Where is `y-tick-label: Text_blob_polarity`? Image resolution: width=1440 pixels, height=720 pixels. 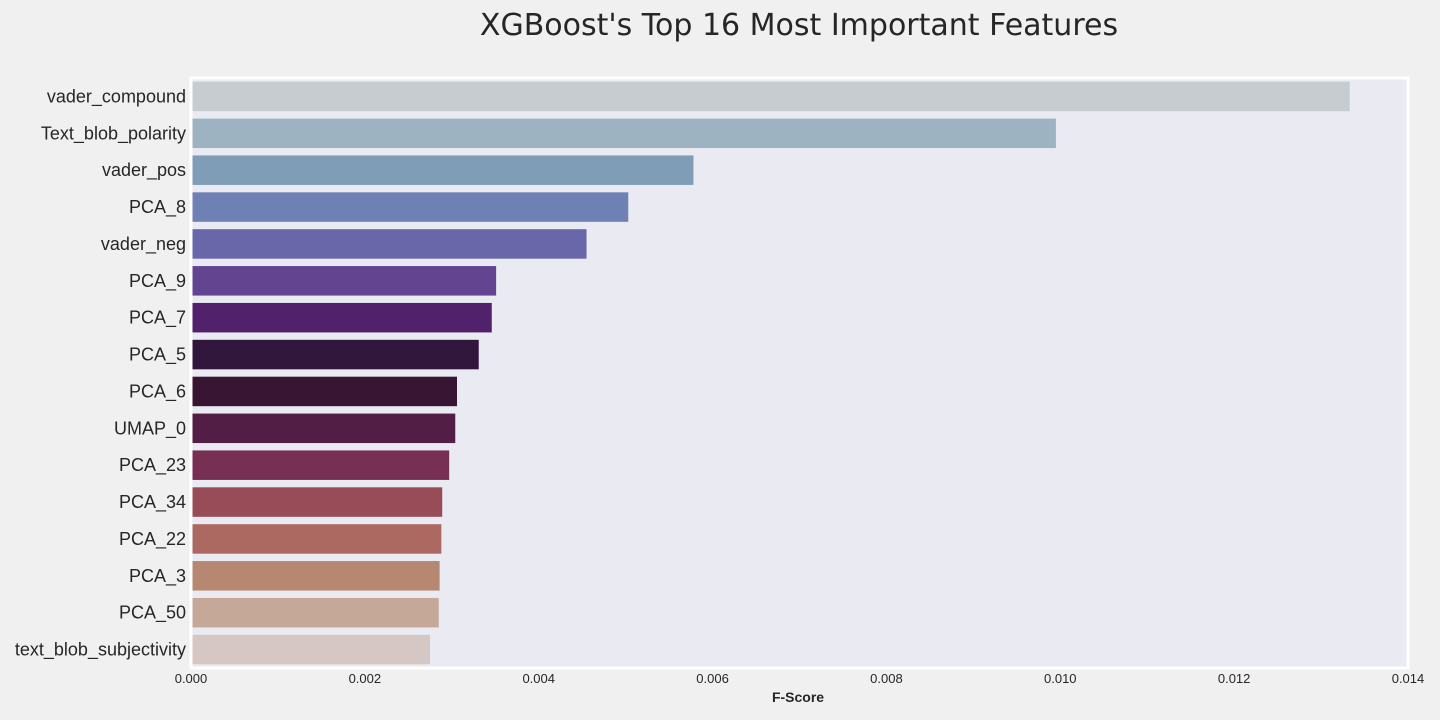
y-tick-label: Text_blob_polarity is located at coordinates (113, 133).